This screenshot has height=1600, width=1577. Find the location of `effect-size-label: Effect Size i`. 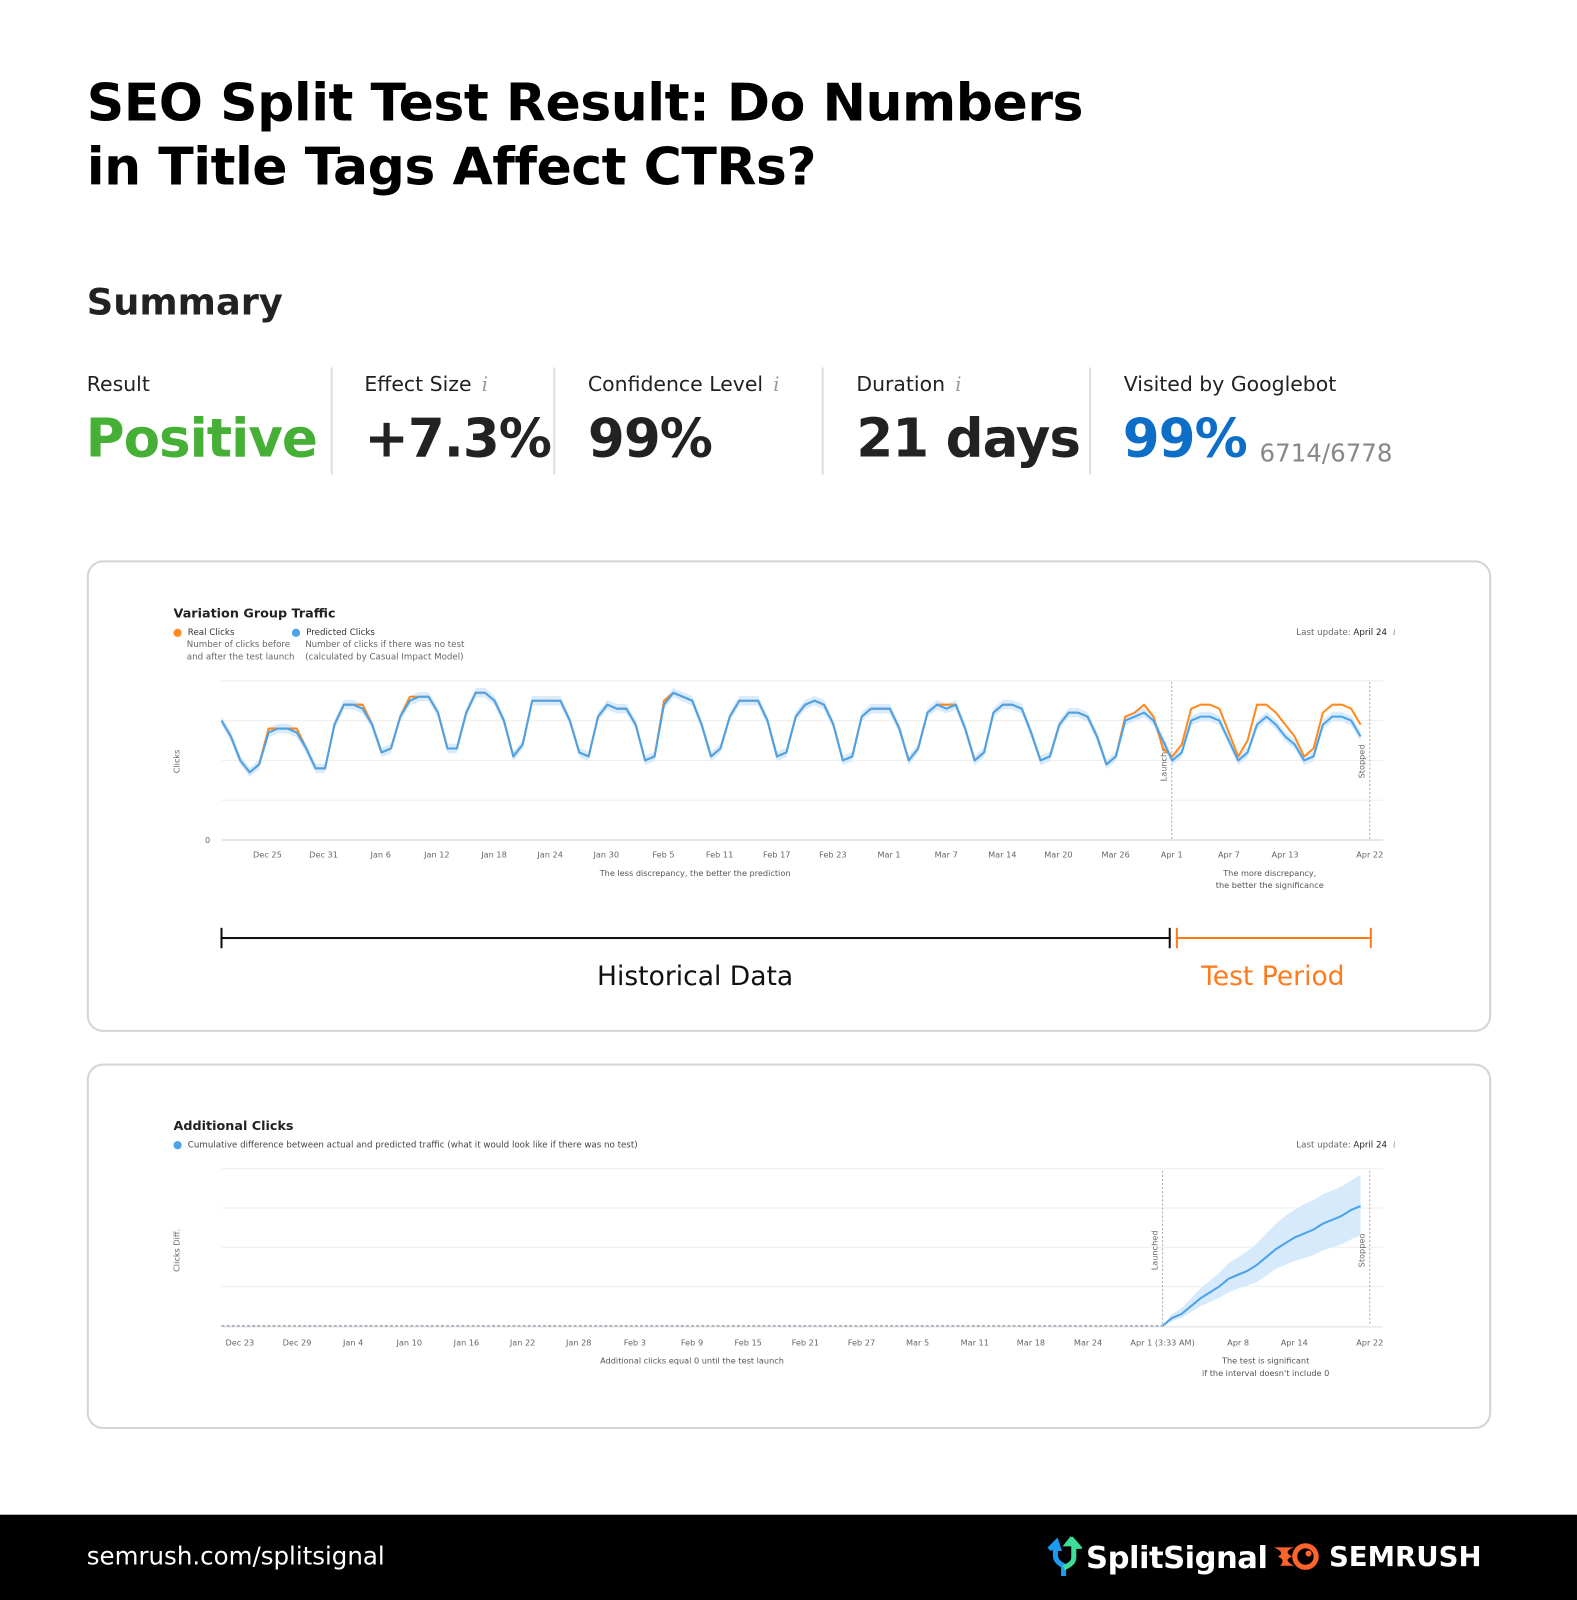

effect-size-label: Effect Size i is located at coordinates (426, 384).